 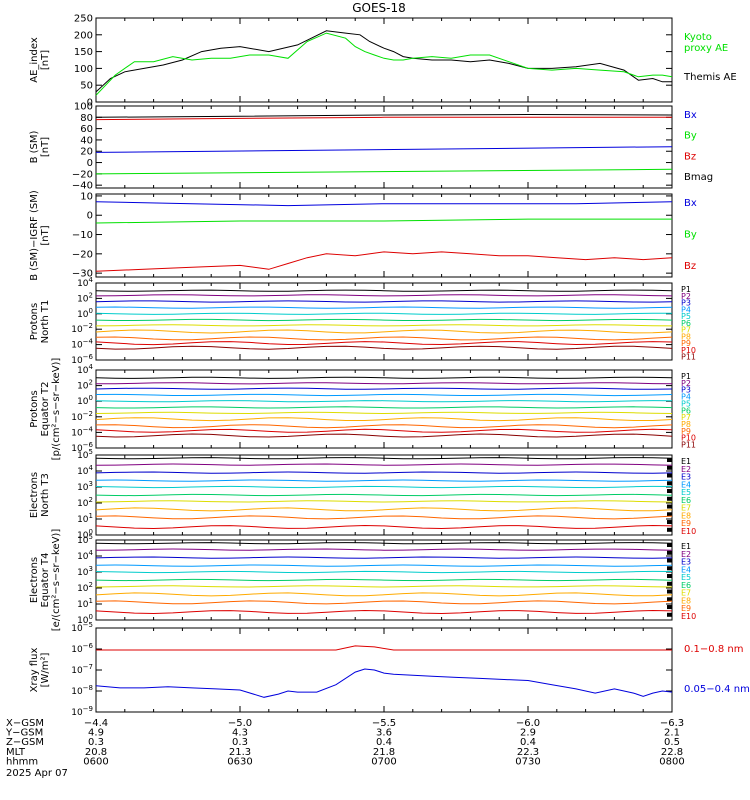 I want to click on channel-line-E5, so click(x=384, y=487).